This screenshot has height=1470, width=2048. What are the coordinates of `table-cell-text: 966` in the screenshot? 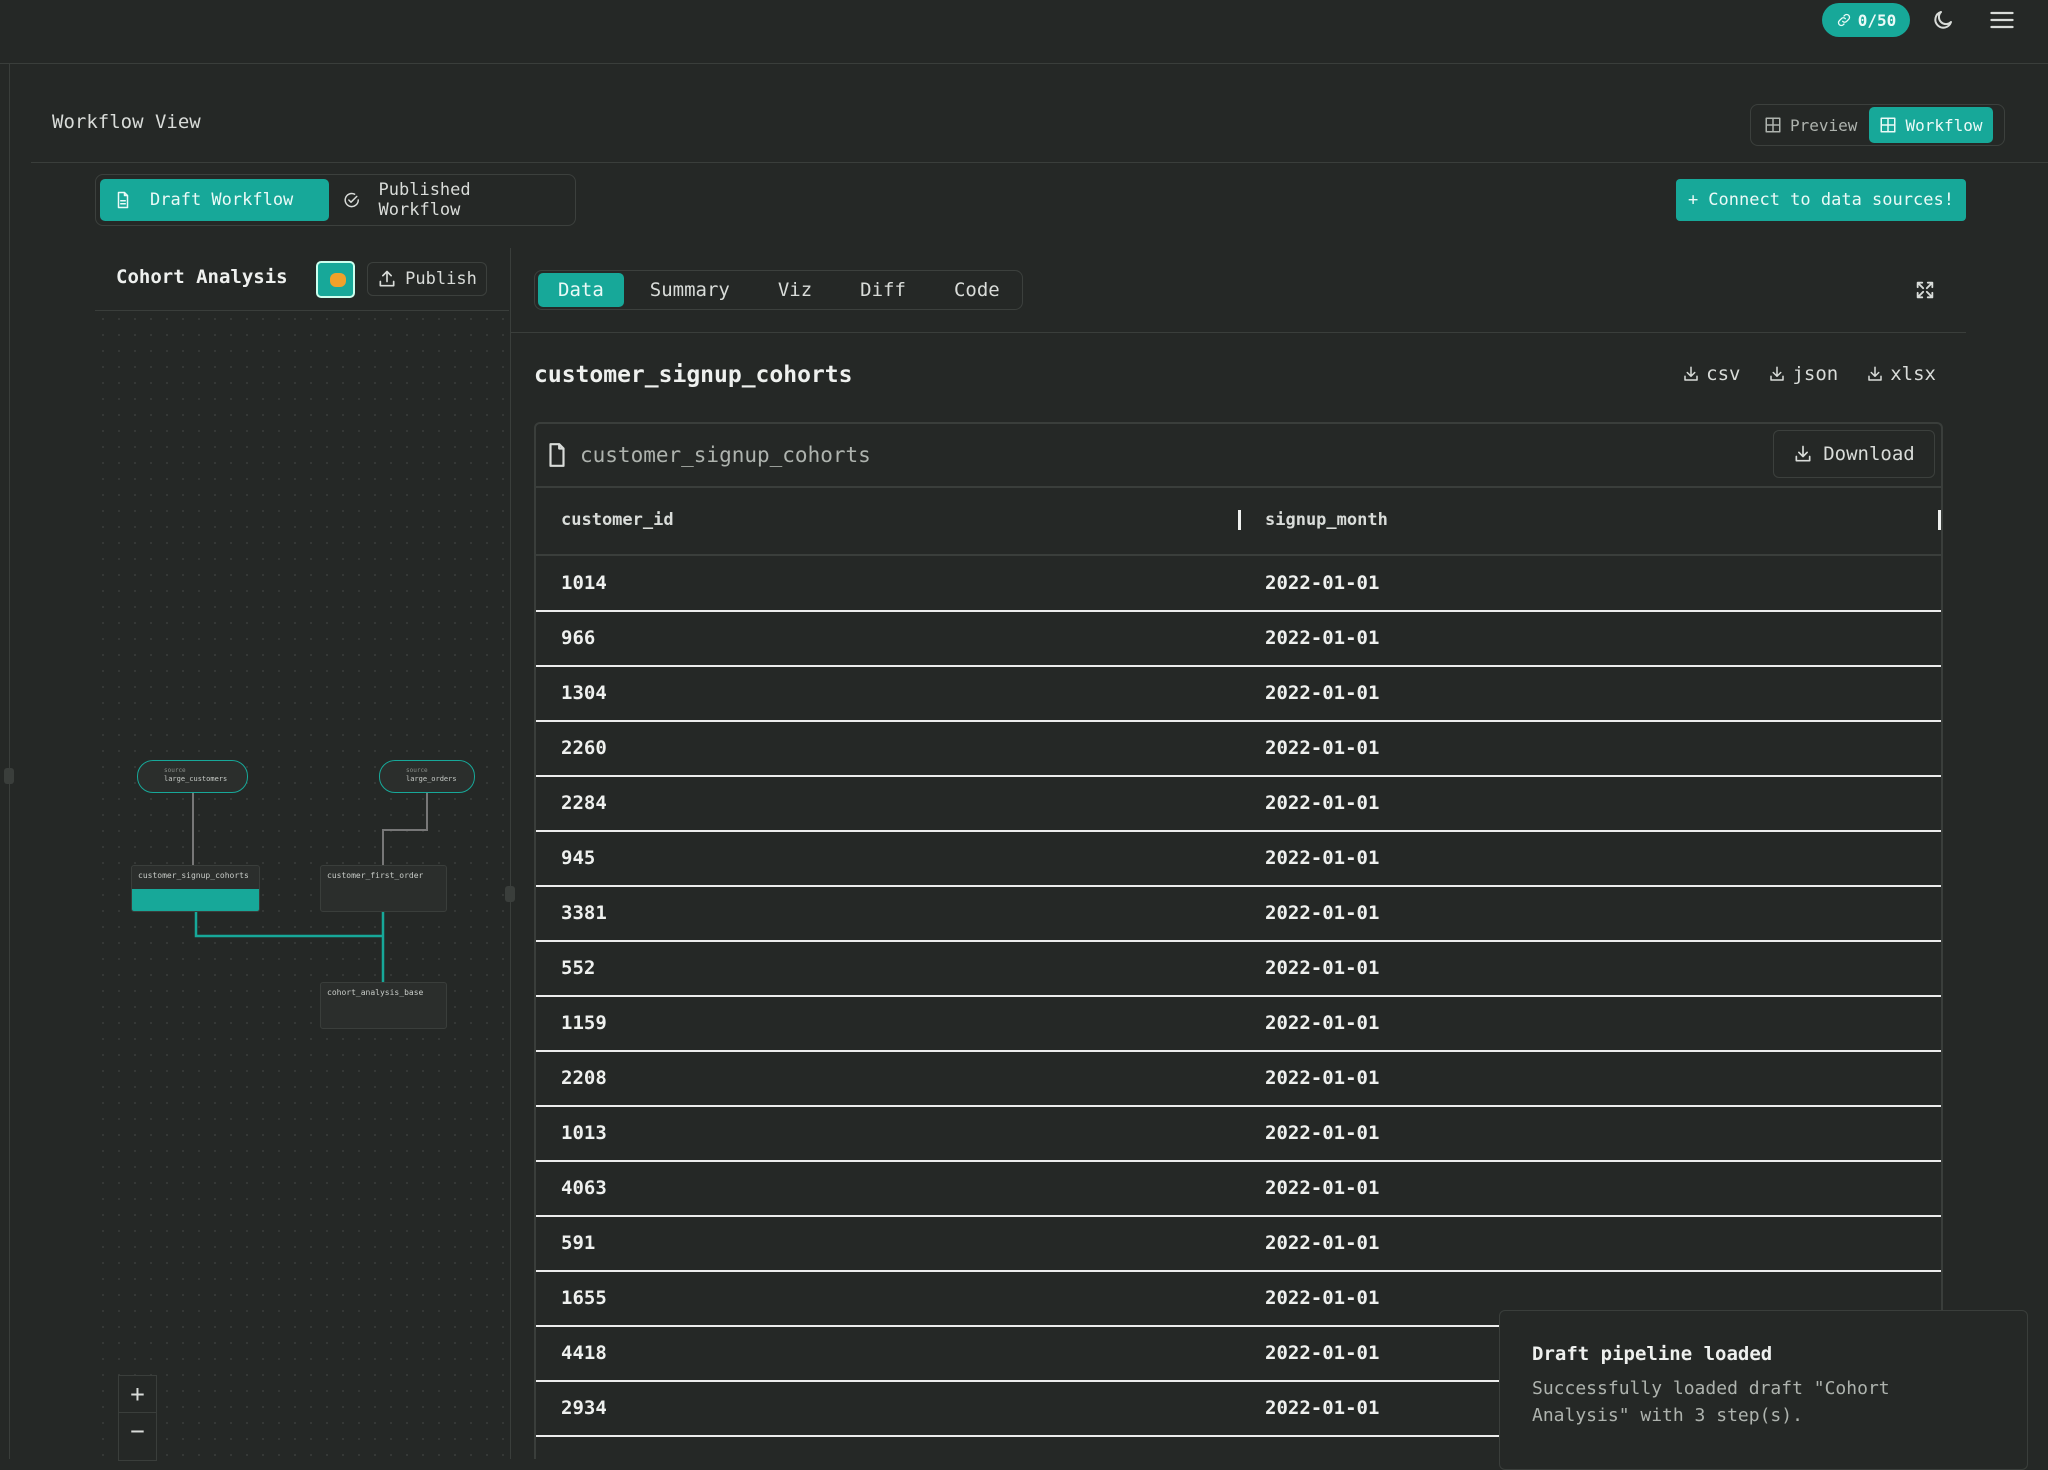 It's located at (578, 638).